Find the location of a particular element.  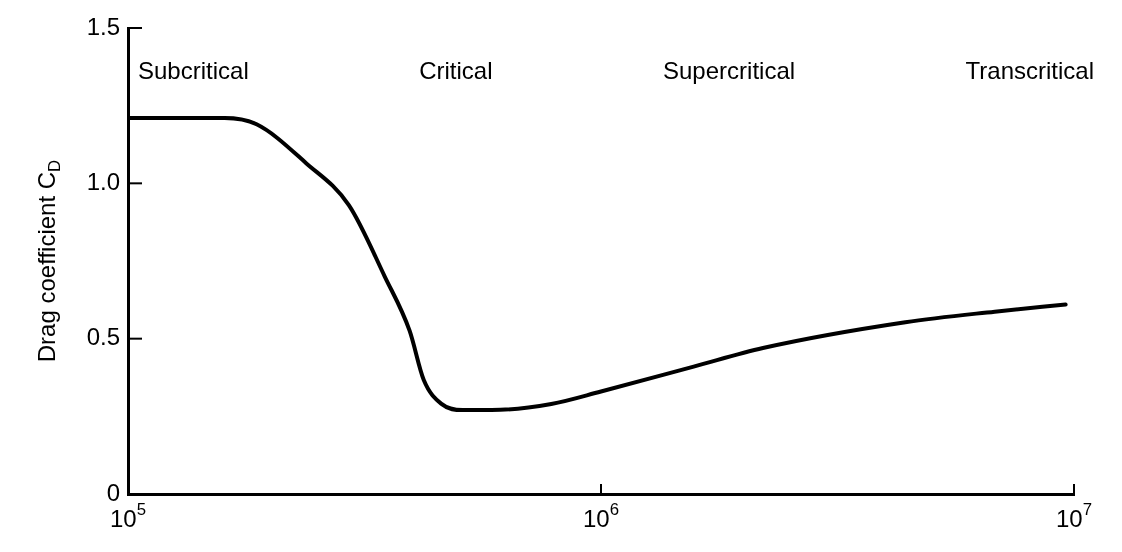

y-axis-title: Drag coefficient CD is located at coordinates (48, 261).